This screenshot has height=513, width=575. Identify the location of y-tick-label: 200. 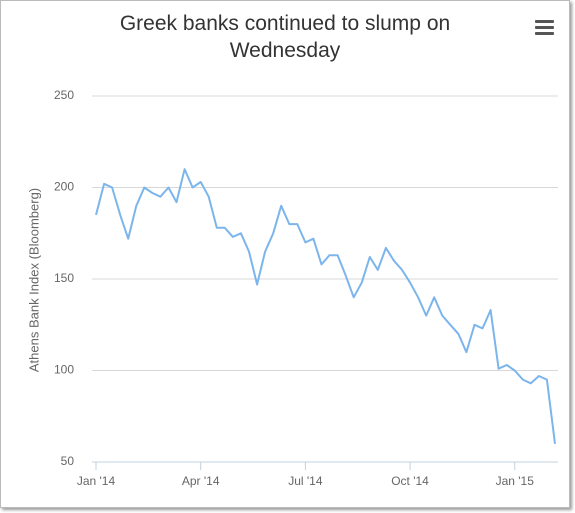
(64, 187).